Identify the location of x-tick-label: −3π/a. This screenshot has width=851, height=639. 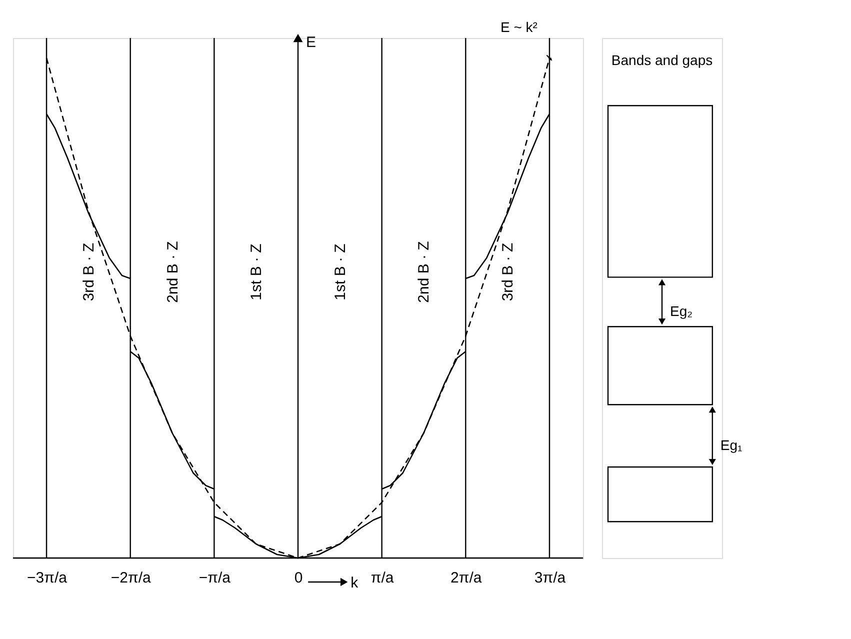
(47, 578).